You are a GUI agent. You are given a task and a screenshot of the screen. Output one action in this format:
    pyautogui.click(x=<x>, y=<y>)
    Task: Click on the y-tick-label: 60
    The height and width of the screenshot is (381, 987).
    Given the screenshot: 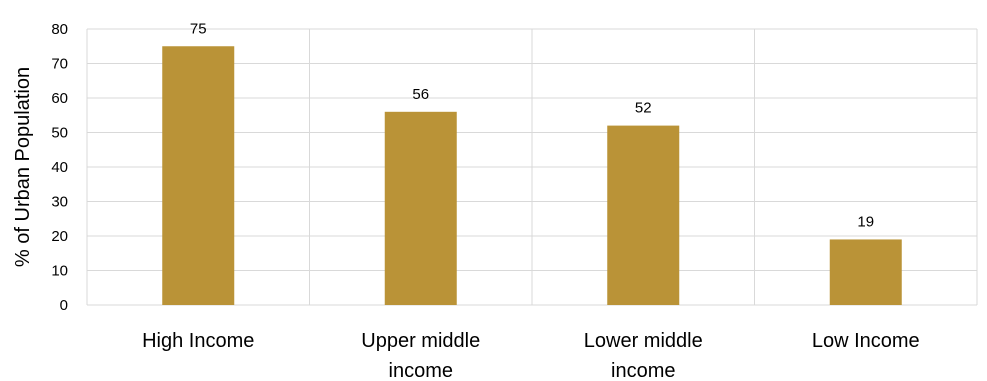 What is the action you would take?
    pyautogui.click(x=59, y=98)
    